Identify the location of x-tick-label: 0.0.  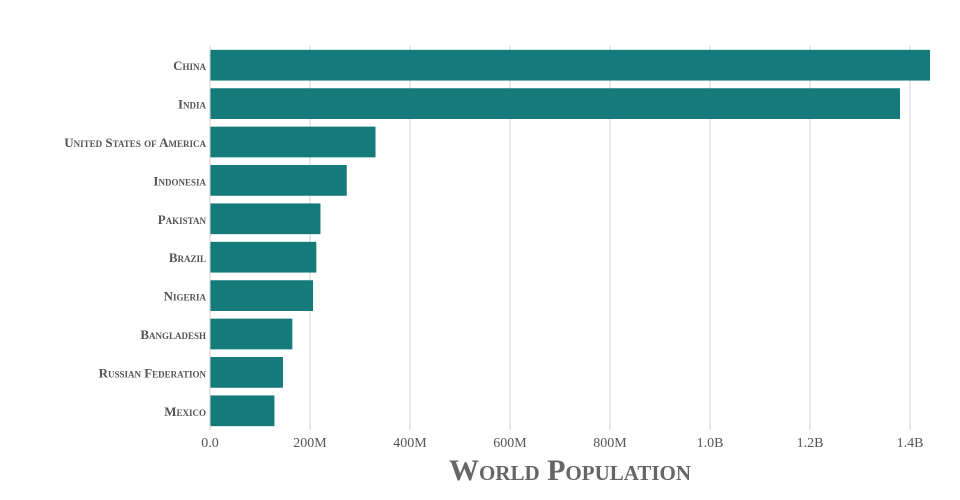
(210, 443).